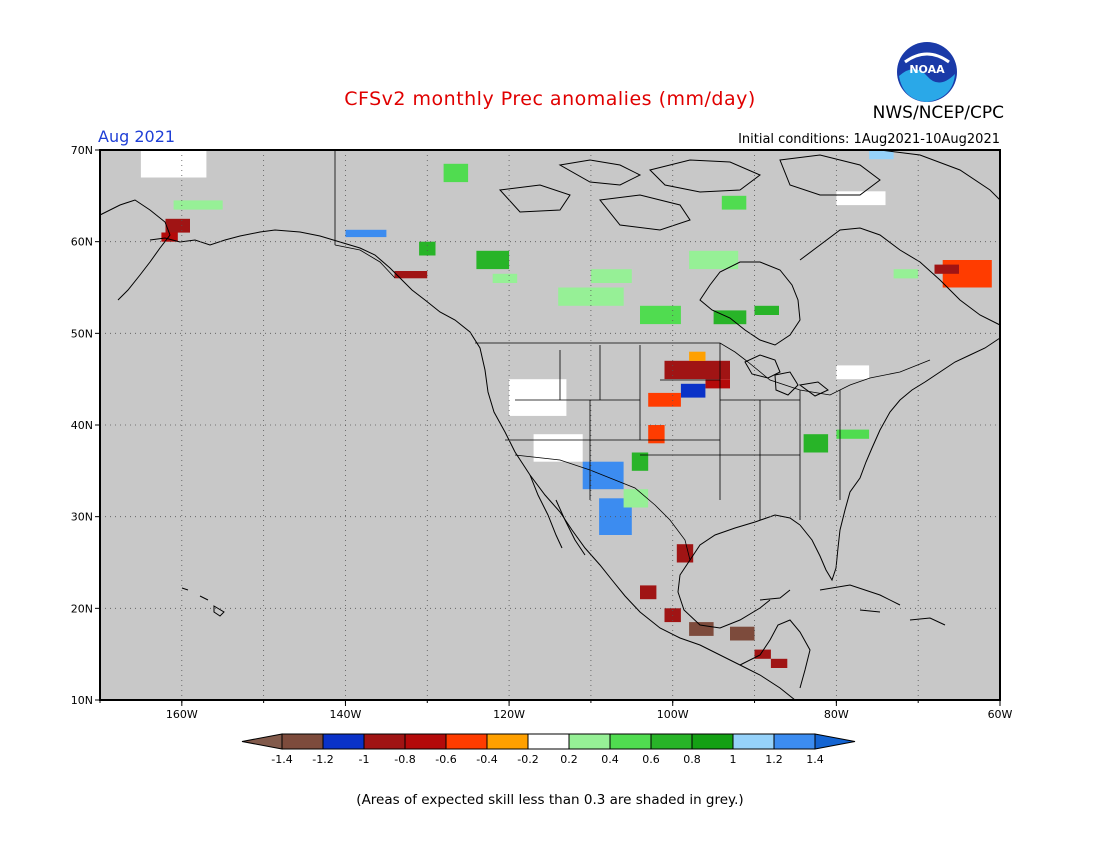  Describe the element at coordinates (262, 741) in the screenshot. I see `colorbar-arrow-left` at that location.